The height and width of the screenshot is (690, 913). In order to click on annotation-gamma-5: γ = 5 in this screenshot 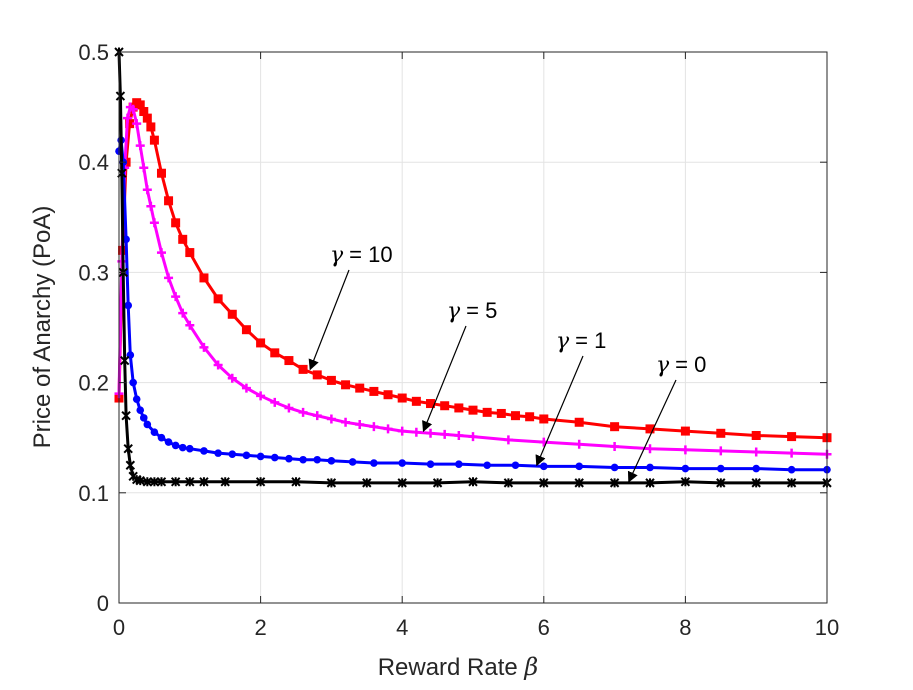, I will do `click(459, 365)`.